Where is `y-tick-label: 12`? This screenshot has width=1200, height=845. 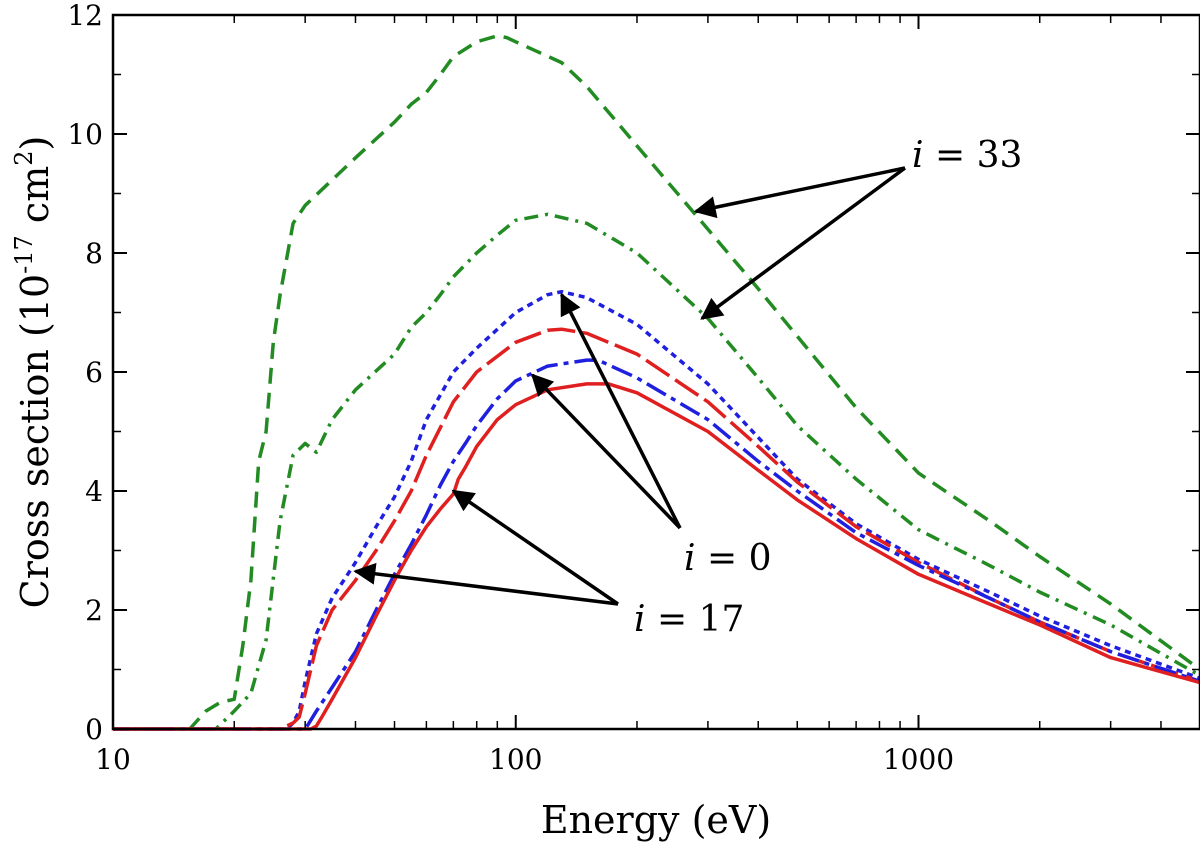
y-tick-label: 12 is located at coordinates (85, 16).